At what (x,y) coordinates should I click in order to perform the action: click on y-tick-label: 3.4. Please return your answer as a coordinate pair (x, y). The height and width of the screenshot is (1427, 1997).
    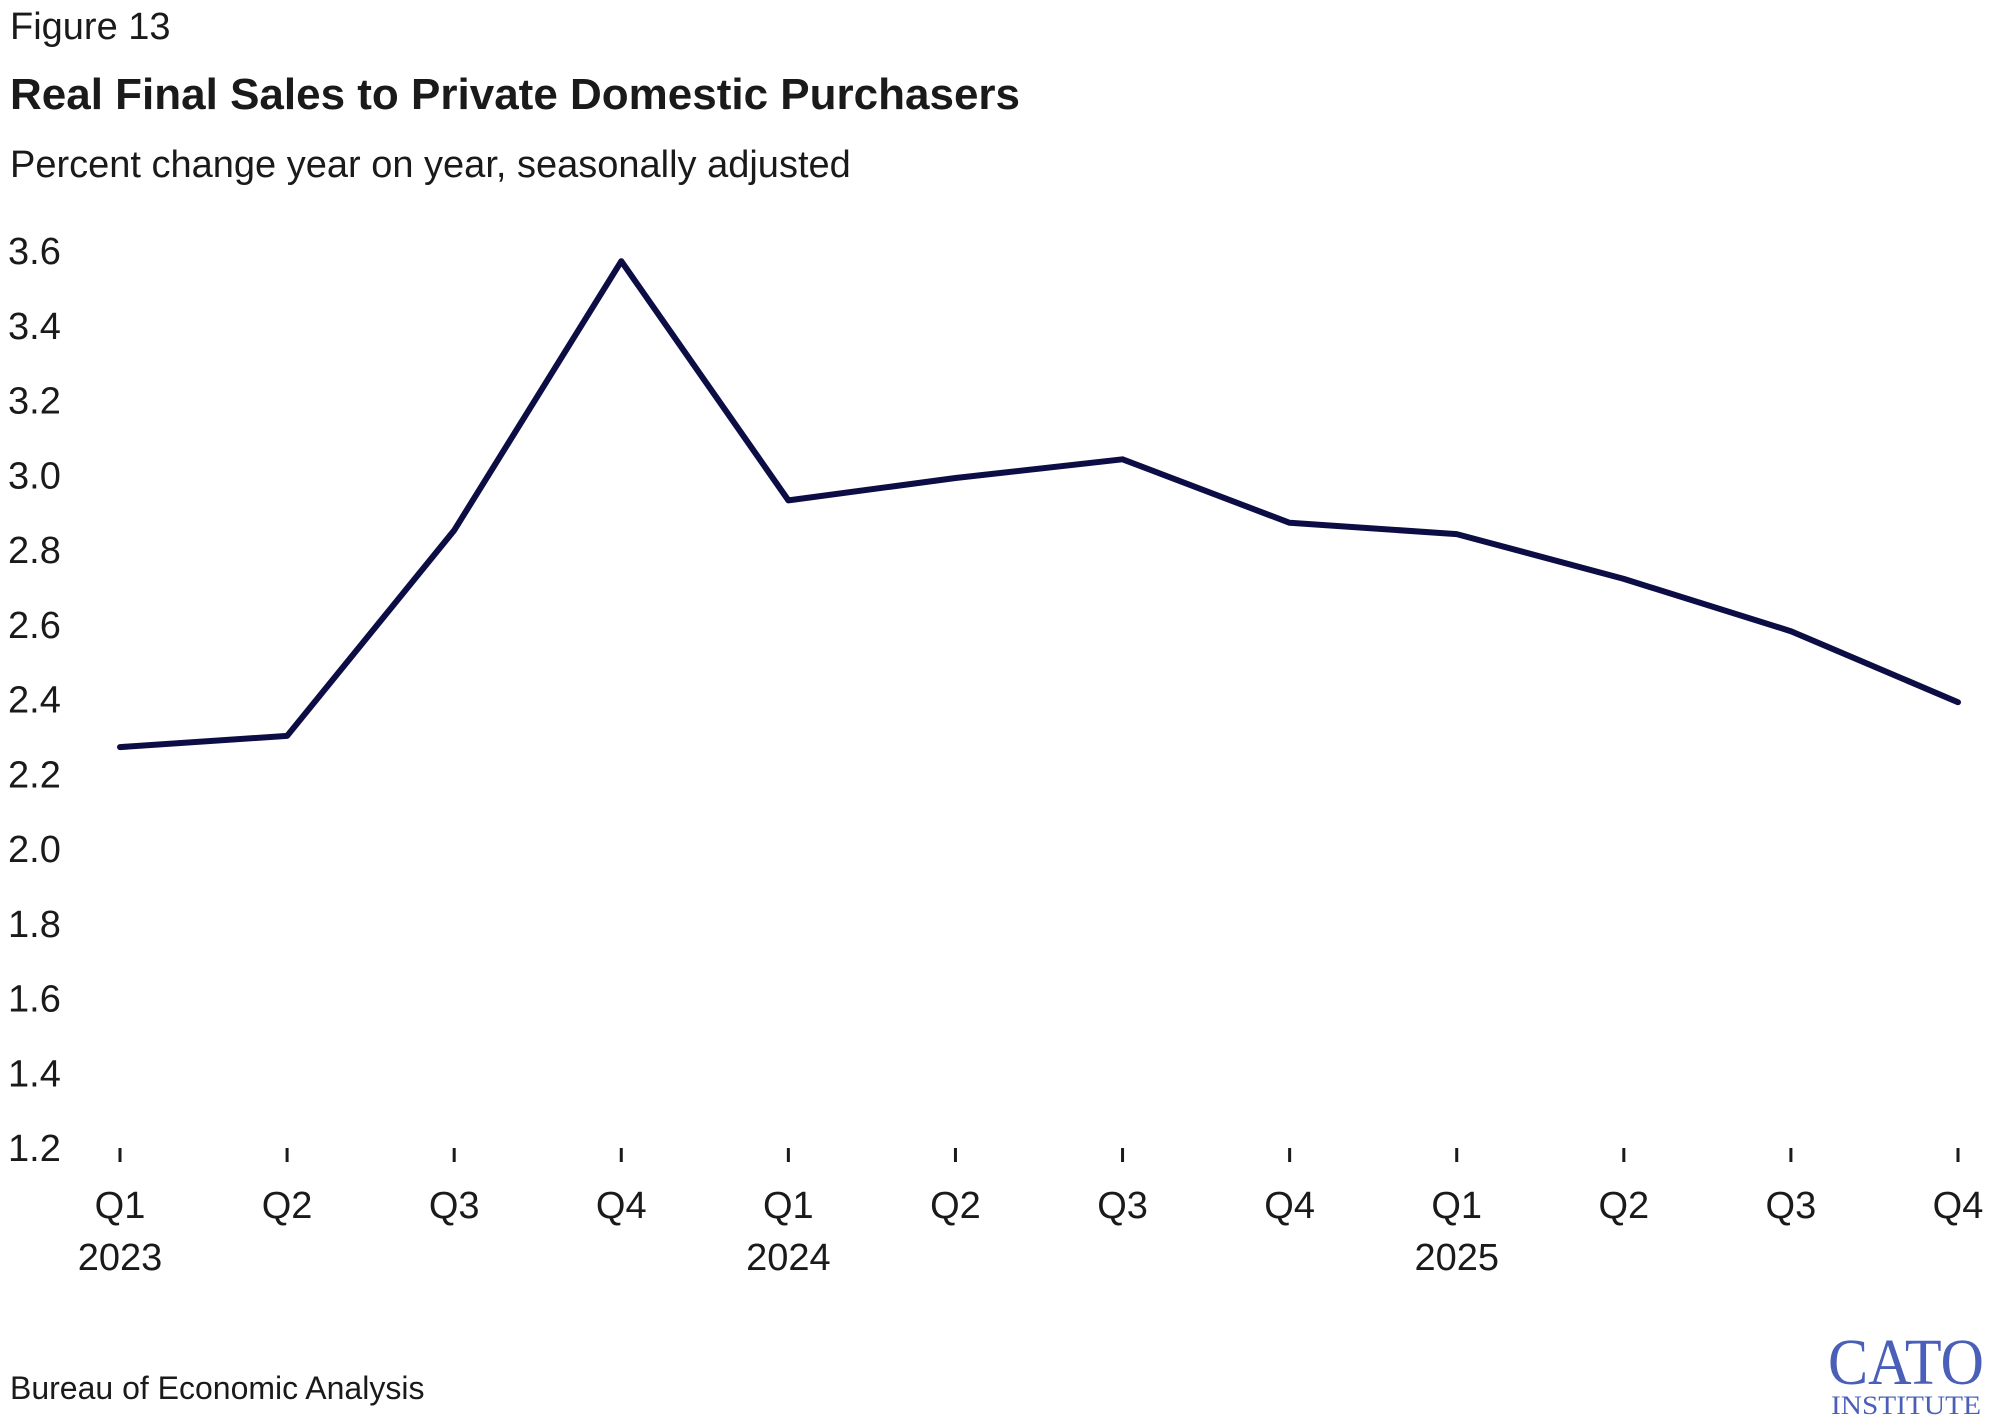
    Looking at the image, I should click on (34, 327).